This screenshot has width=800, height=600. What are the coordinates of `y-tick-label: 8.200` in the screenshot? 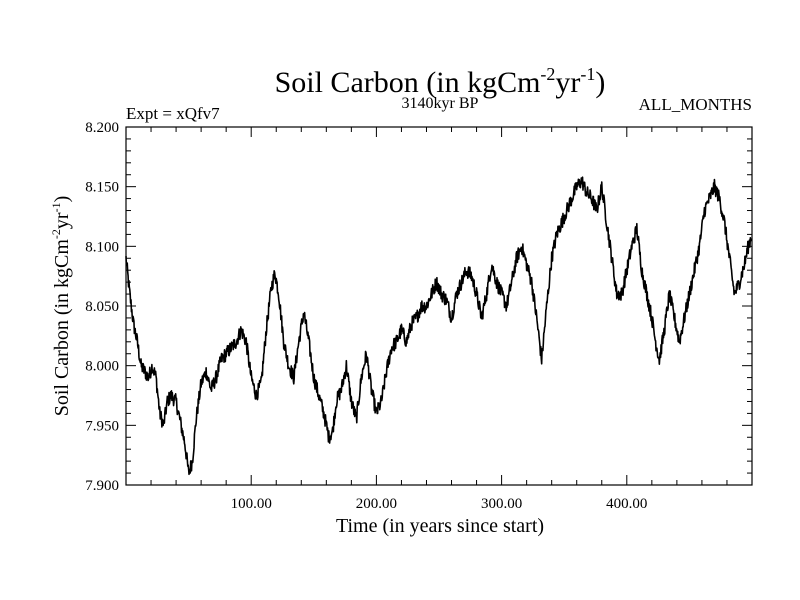 It's located at (102, 128).